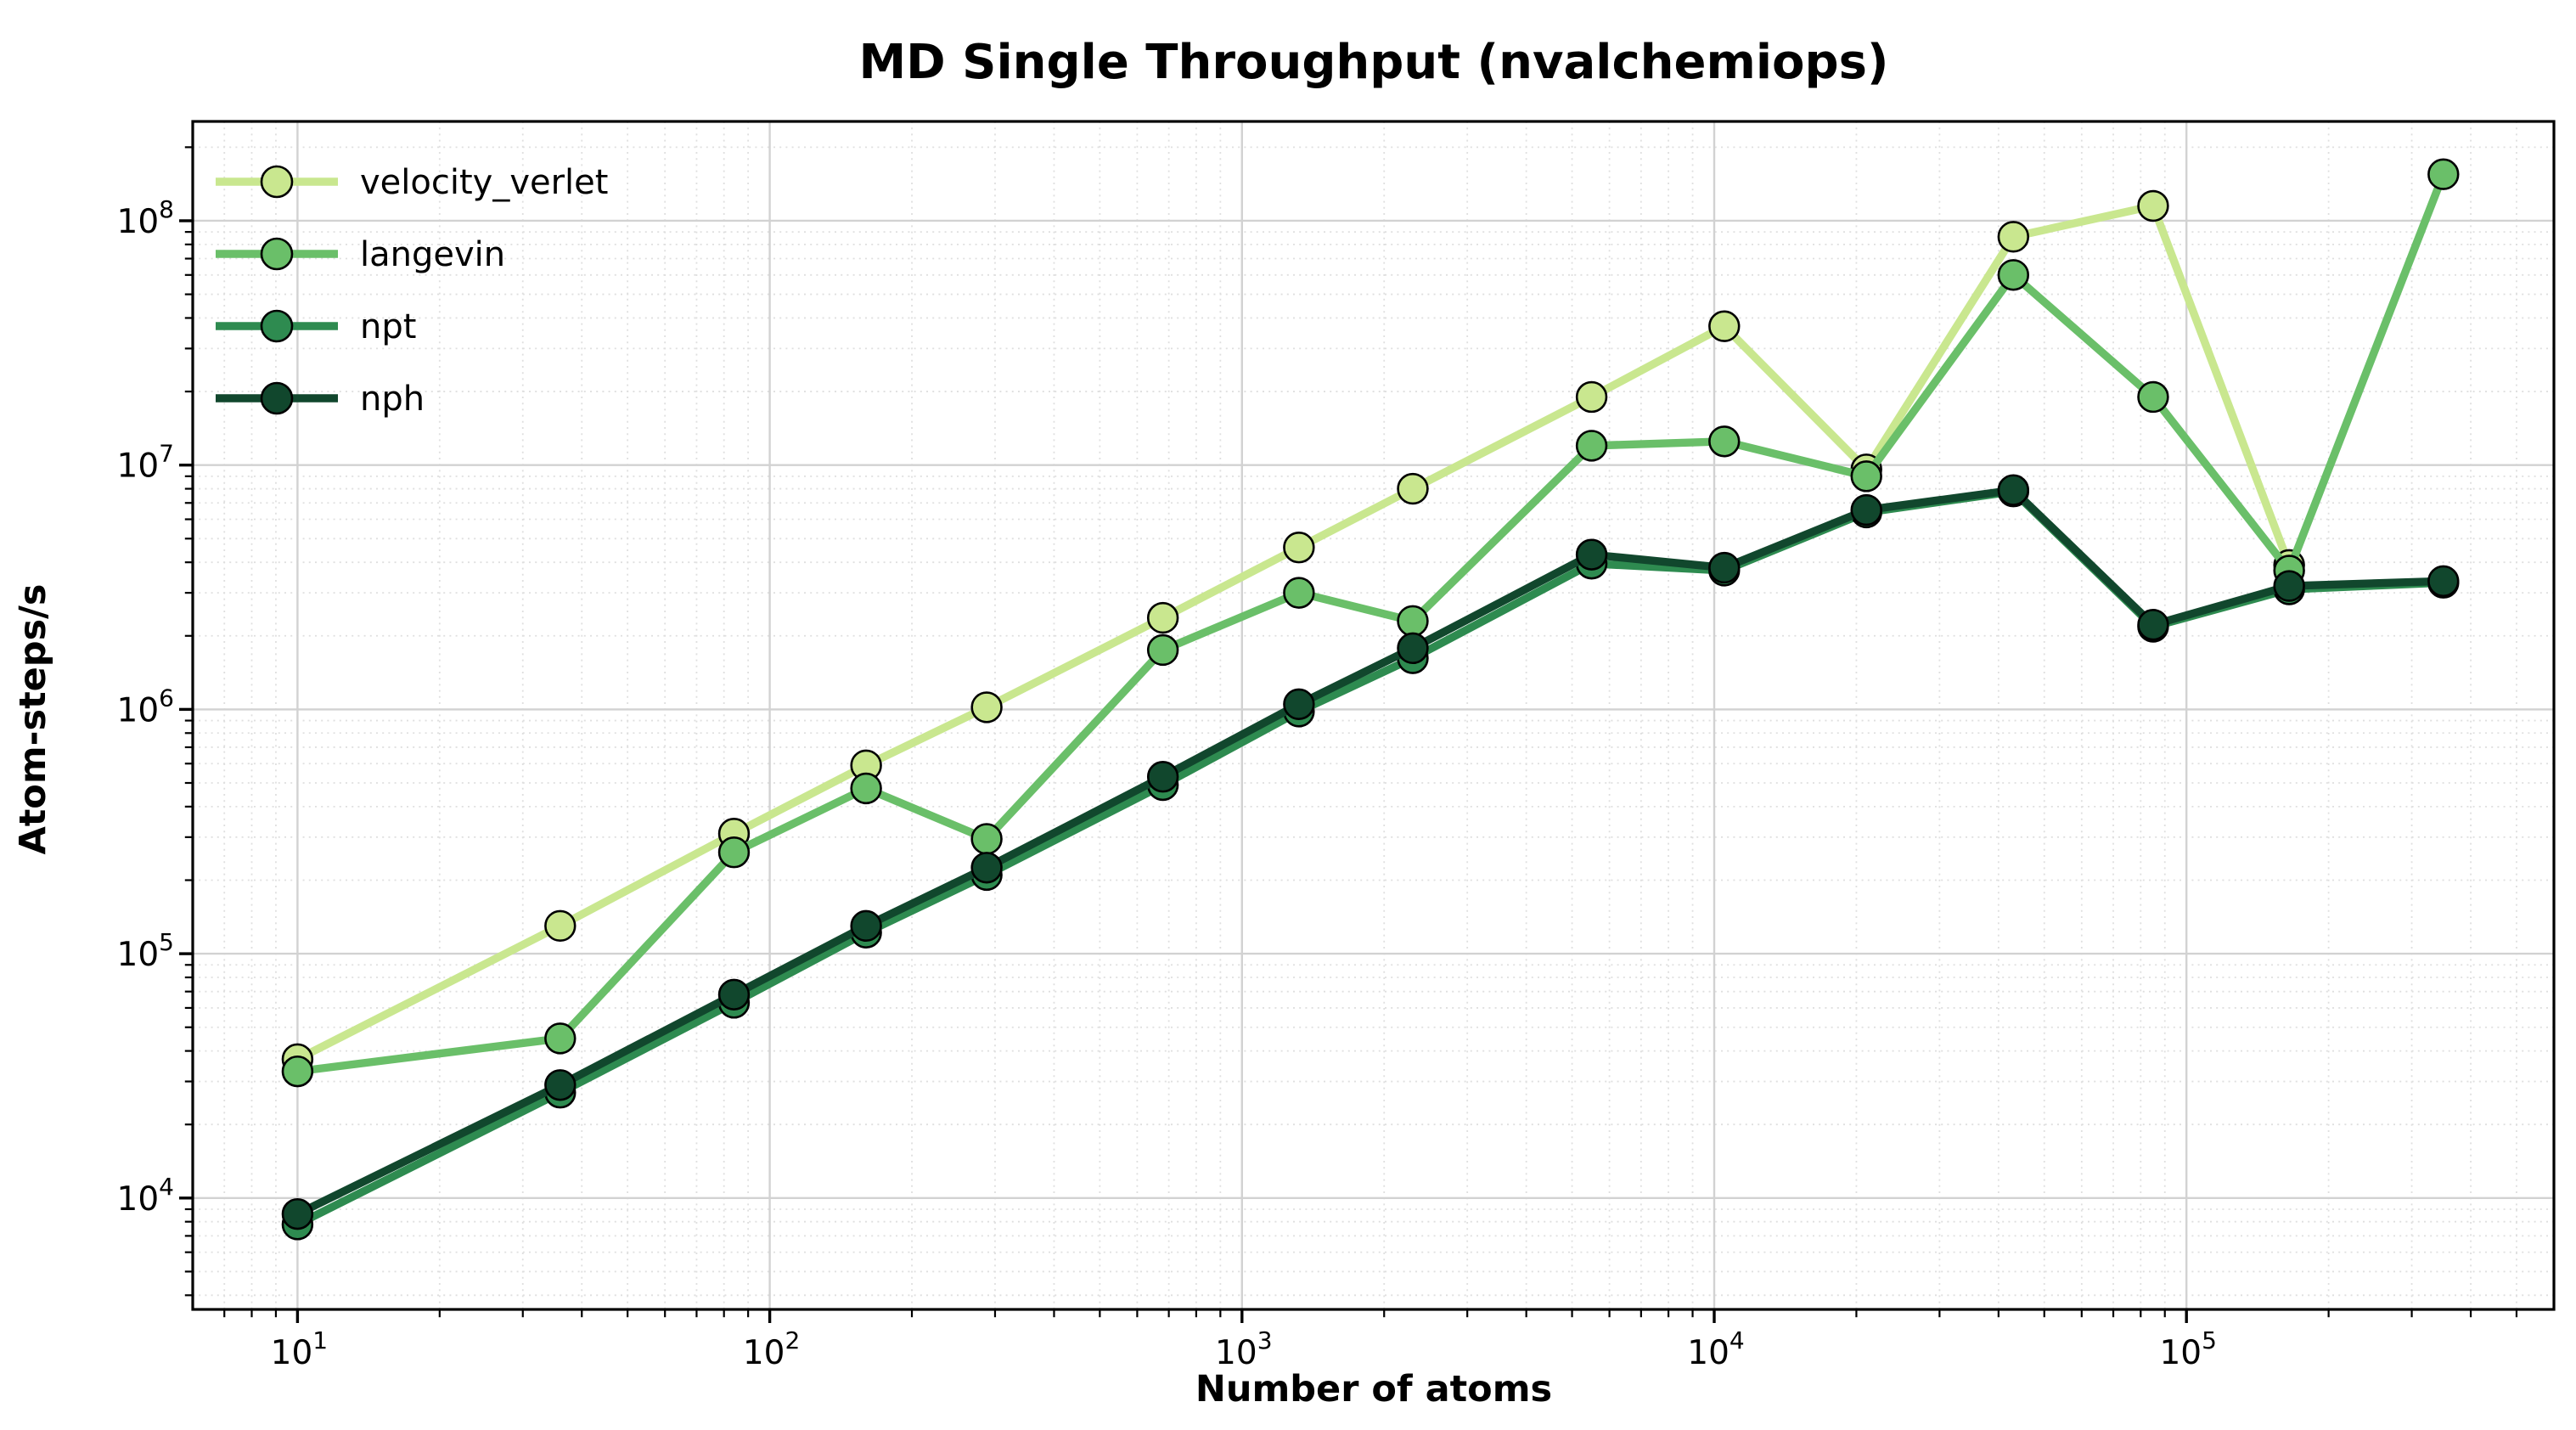  What do you see at coordinates (145, 463) in the screenshot?
I see `y-tick-label: 10⁷` at bounding box center [145, 463].